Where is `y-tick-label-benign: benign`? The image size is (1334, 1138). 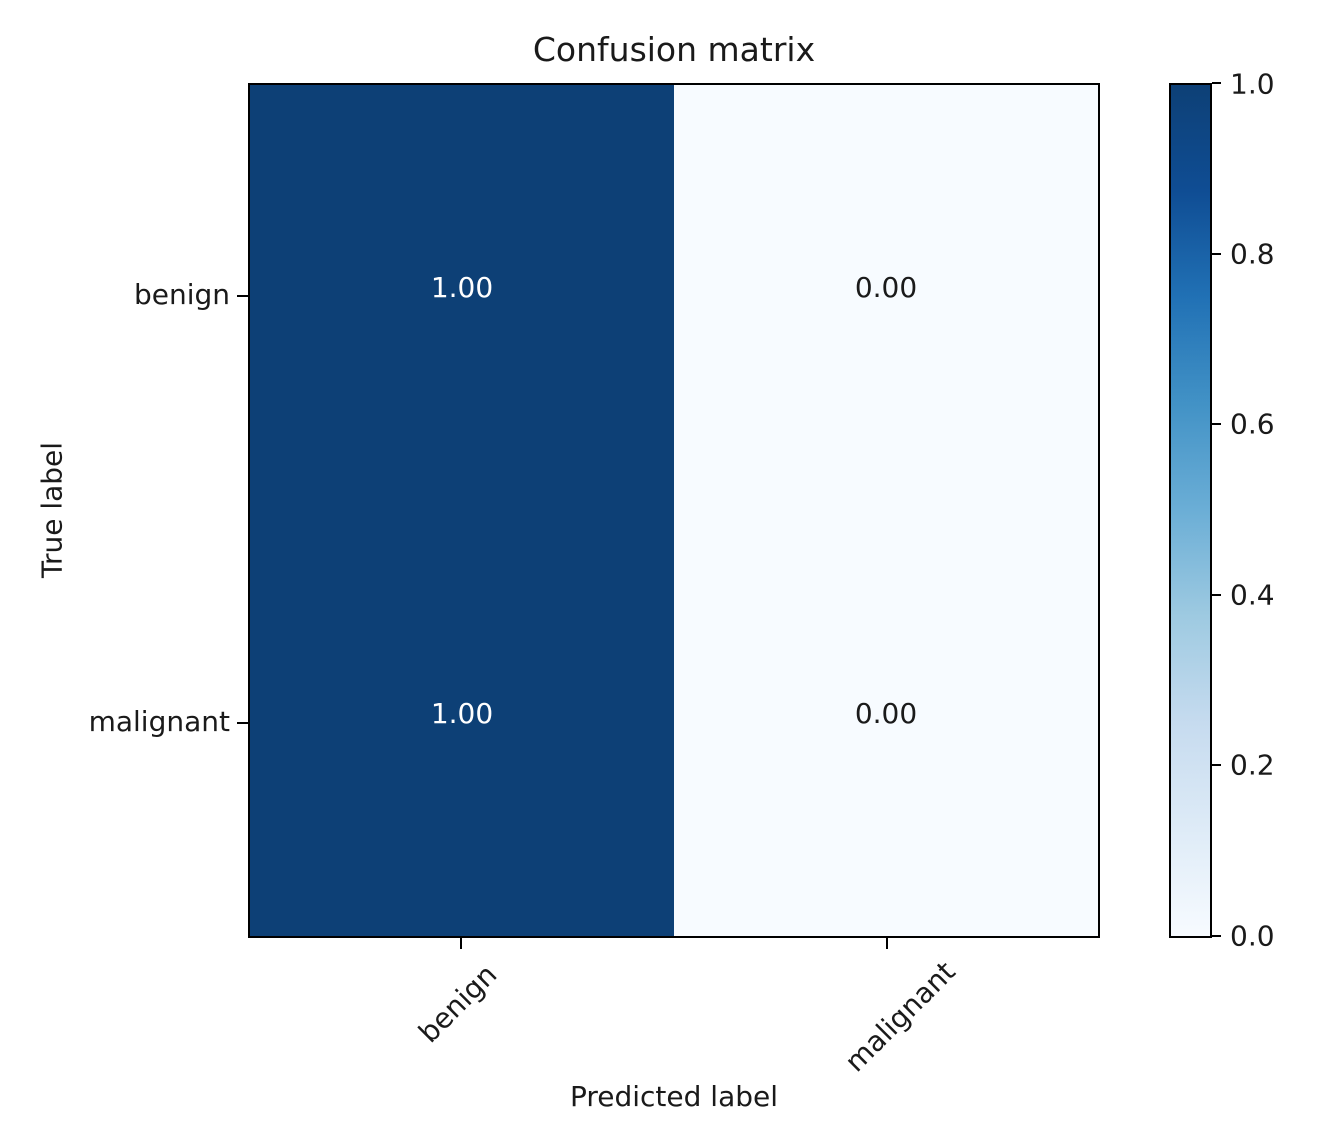
y-tick-label-benign: benign is located at coordinates (181, 294).